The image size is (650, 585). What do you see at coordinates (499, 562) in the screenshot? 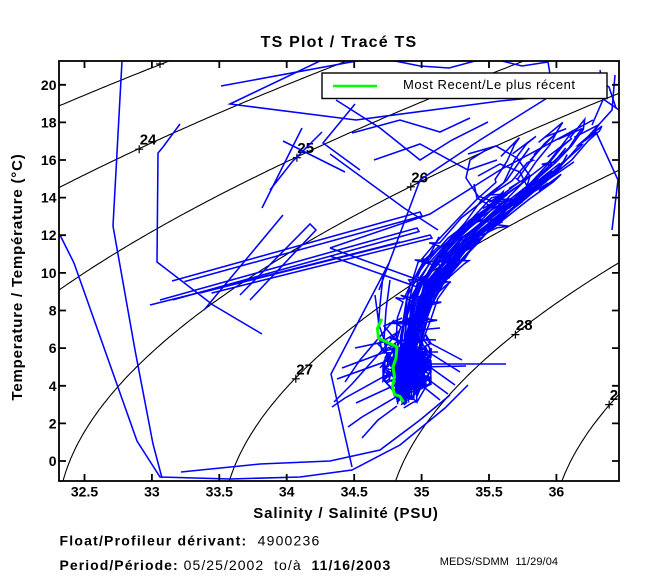
I see `svg-text: MEDS/SDMM 11/29/04` at bounding box center [499, 562].